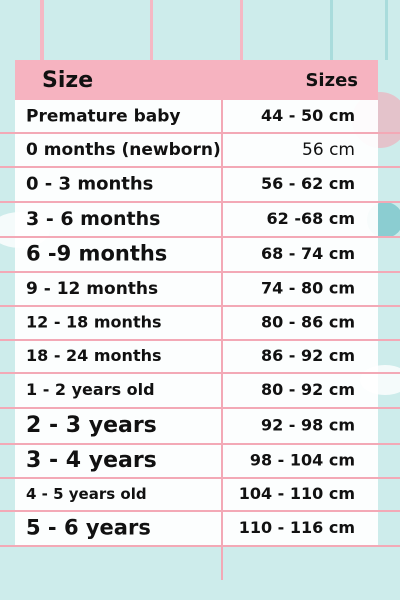 Image resolution: width=400 pixels, height=600 pixels. Describe the element at coordinates (196, 80) in the screenshot. I see `header-band` at that location.